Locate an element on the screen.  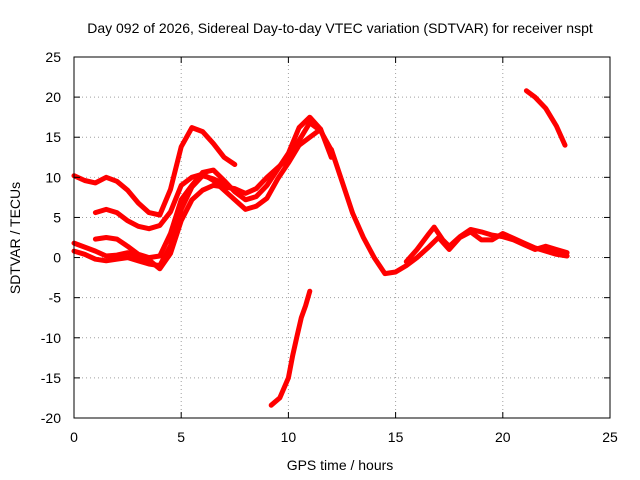
x-tick-label: 15 is located at coordinates (396, 437).